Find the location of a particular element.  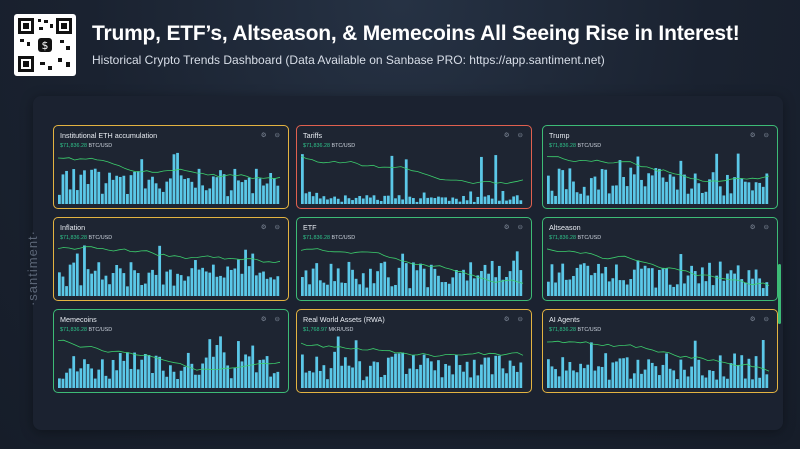

chart-panel: Inflation $71,836.28 BTC/USD ⚙ ⊖ is located at coordinates (171, 259).